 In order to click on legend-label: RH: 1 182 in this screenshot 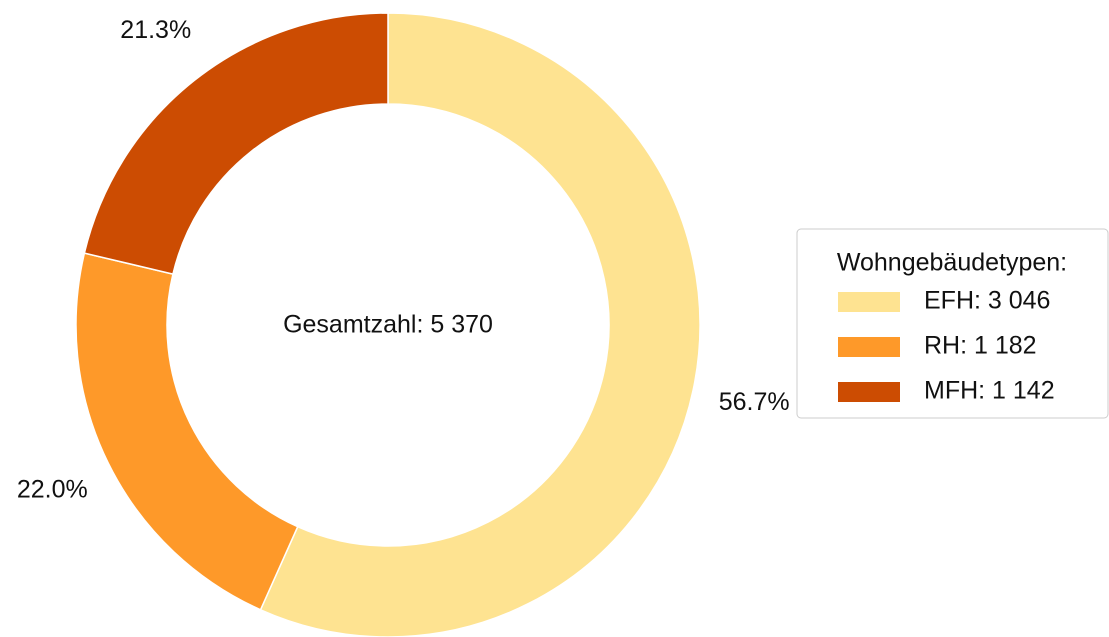, I will do `click(980, 346)`.